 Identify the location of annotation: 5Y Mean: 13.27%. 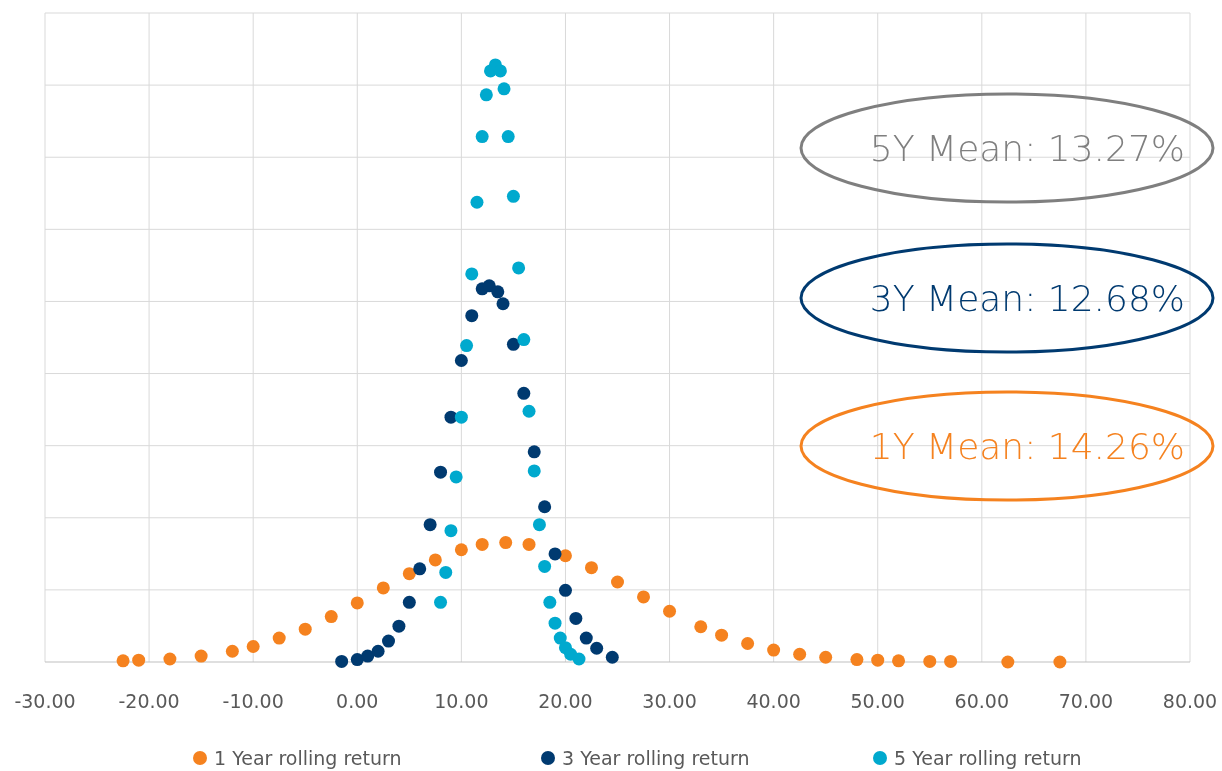
(1027, 148).